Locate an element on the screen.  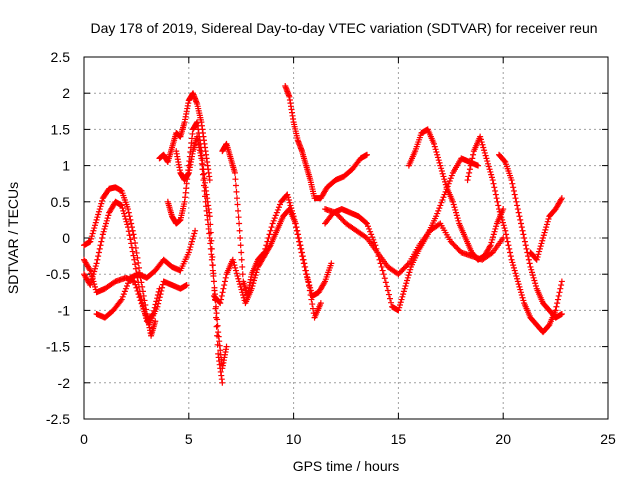
series-arc-k is located at coordinates (402, 234).